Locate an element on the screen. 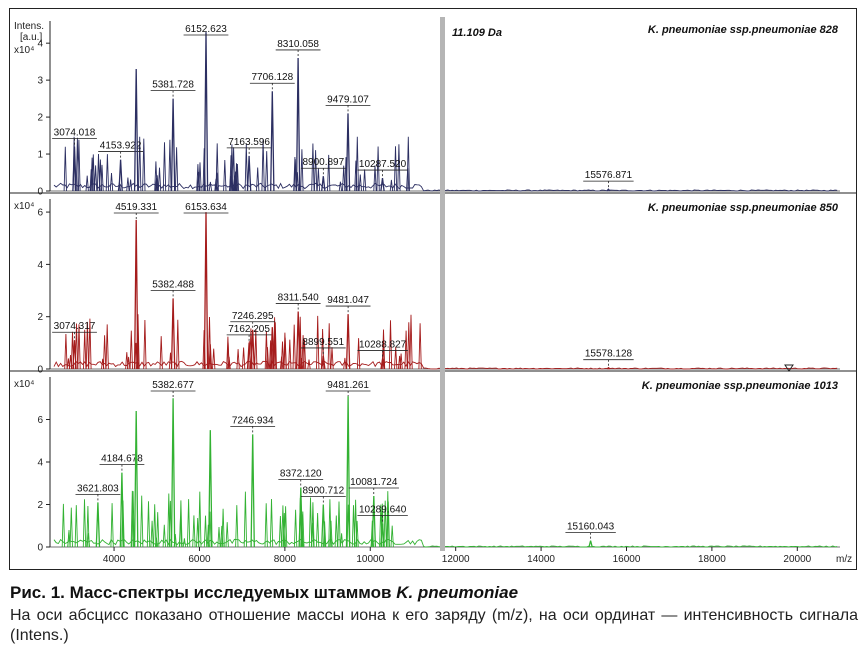 This screenshot has height=662, width=866. panel-title: K. pneumoniae ssp.pneumoniae 1013 is located at coordinates (740, 386).